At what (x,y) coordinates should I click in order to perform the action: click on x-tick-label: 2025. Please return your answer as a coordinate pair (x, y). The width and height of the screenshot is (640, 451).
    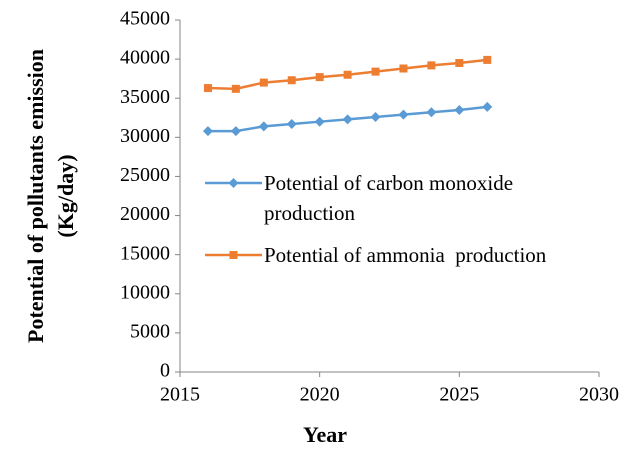
    Looking at the image, I should click on (459, 395).